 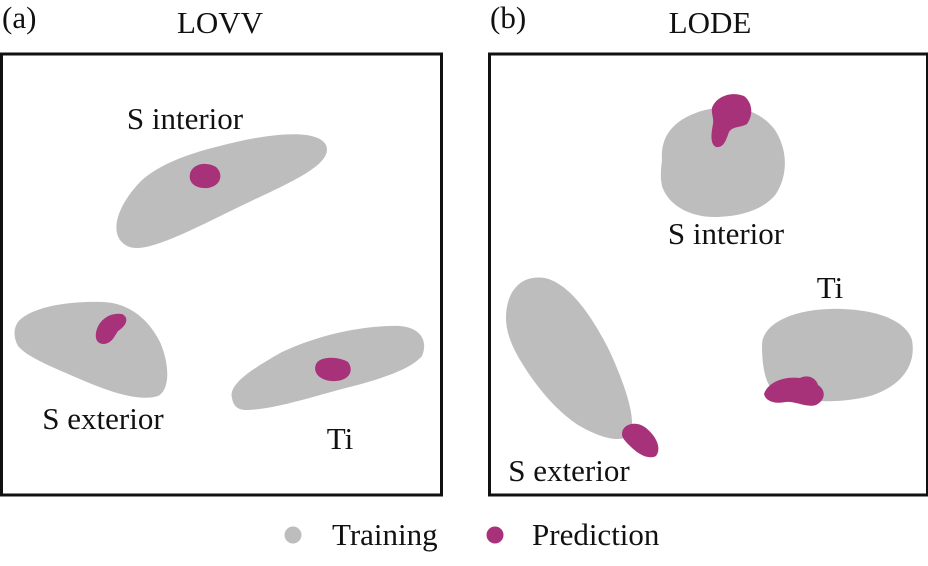 I want to click on panel-b-label-s-exterior: S exterior, so click(x=569, y=470).